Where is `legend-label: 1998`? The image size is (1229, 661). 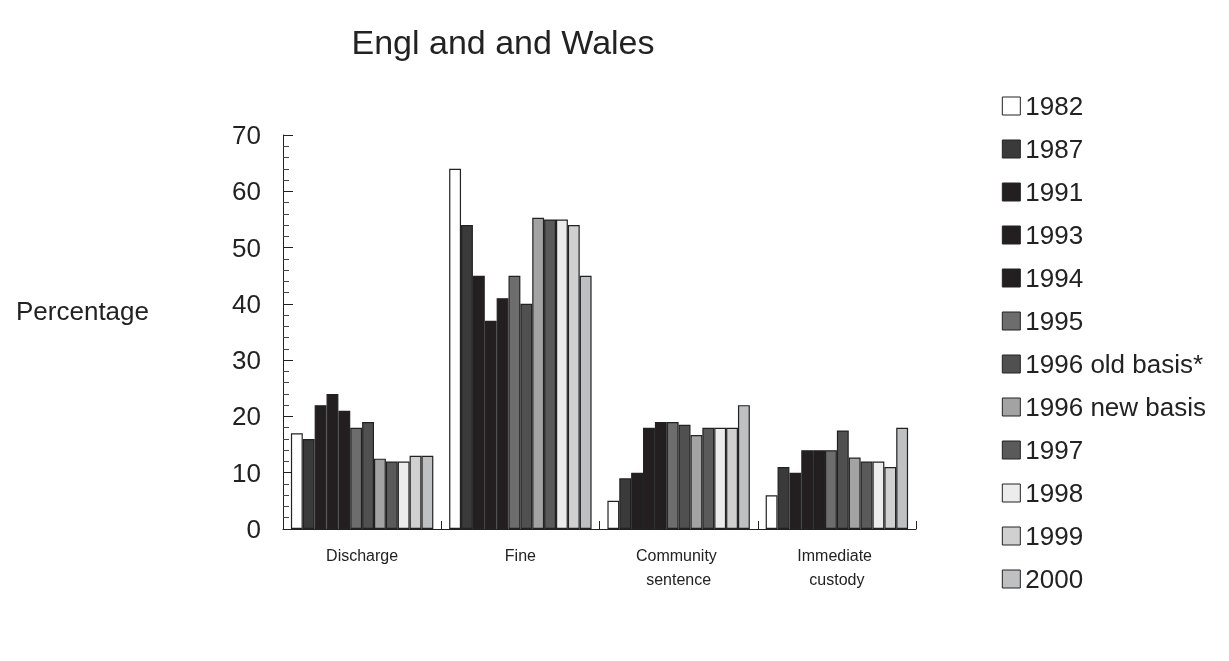
legend-label: 1998 is located at coordinates (1054, 493).